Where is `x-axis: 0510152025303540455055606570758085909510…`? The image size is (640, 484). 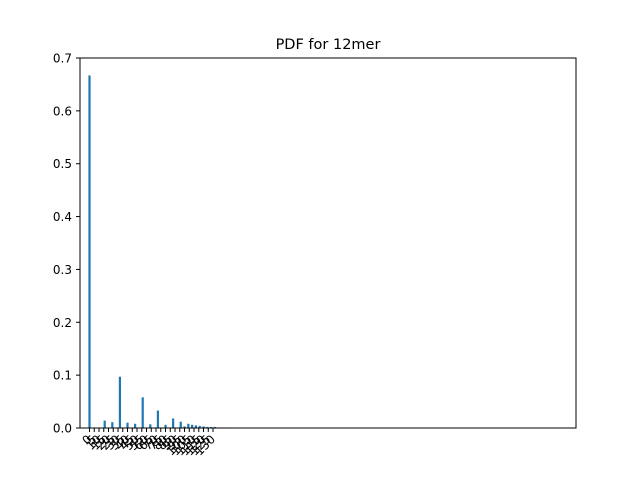 x-axis: 0510152025303540455055606570758085909510… is located at coordinates (148, 443).